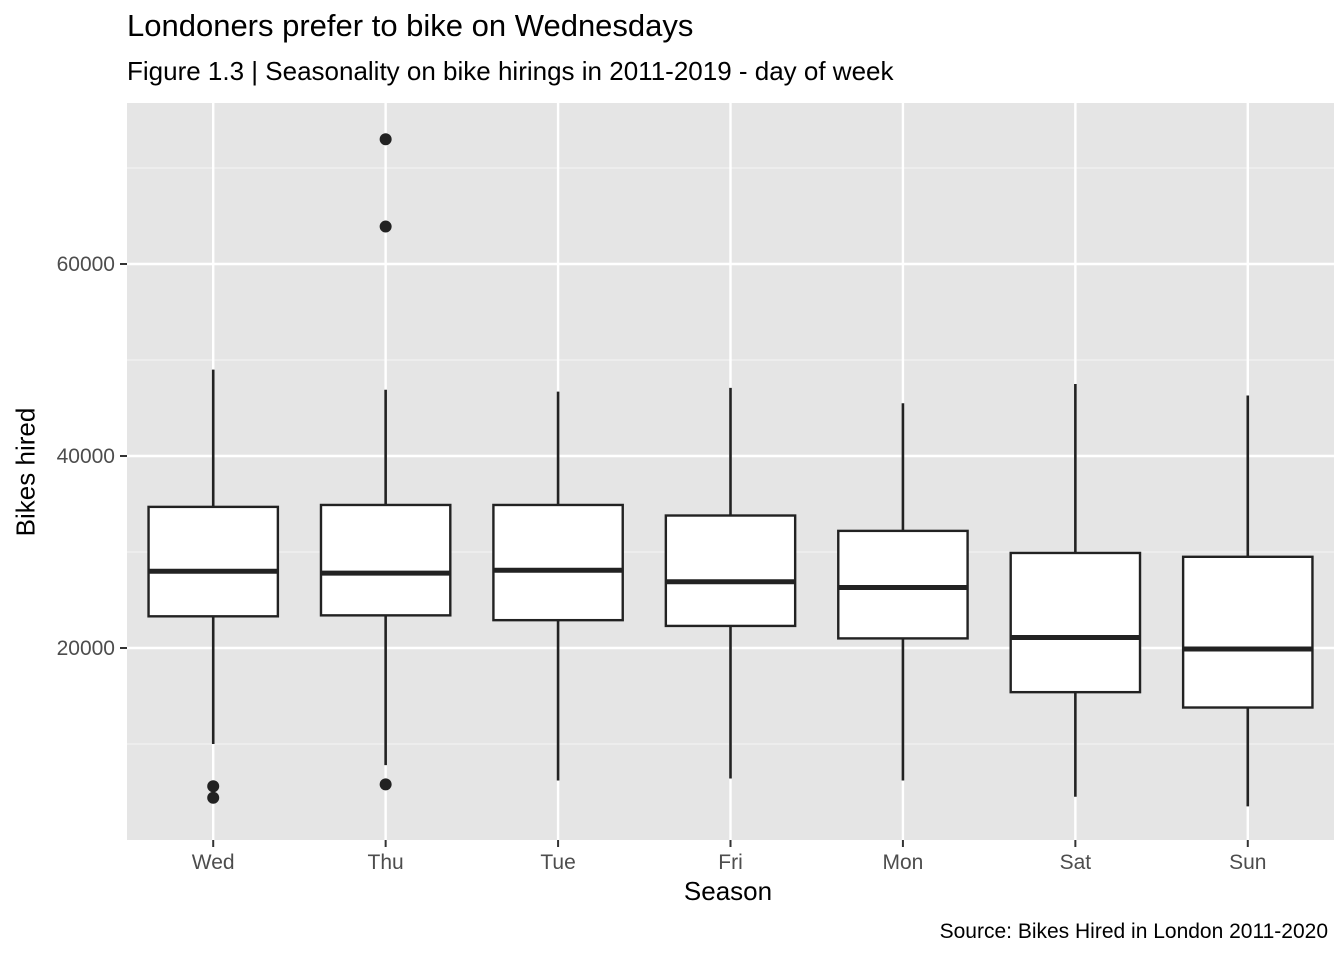 This screenshot has height=960, width=1344. What do you see at coordinates (1247, 862) in the screenshot?
I see `x-tick-label-sun: Sun` at bounding box center [1247, 862].